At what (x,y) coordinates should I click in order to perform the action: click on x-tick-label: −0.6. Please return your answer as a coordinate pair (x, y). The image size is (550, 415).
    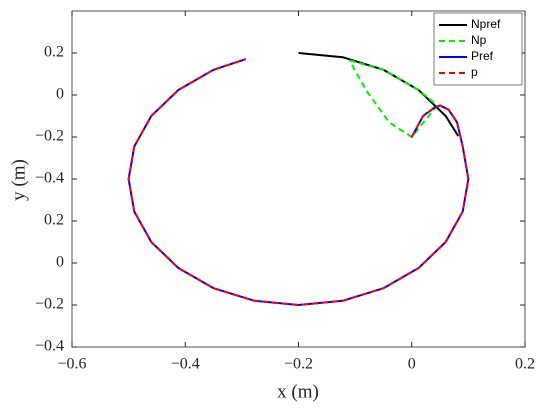
    Looking at the image, I should click on (71, 364).